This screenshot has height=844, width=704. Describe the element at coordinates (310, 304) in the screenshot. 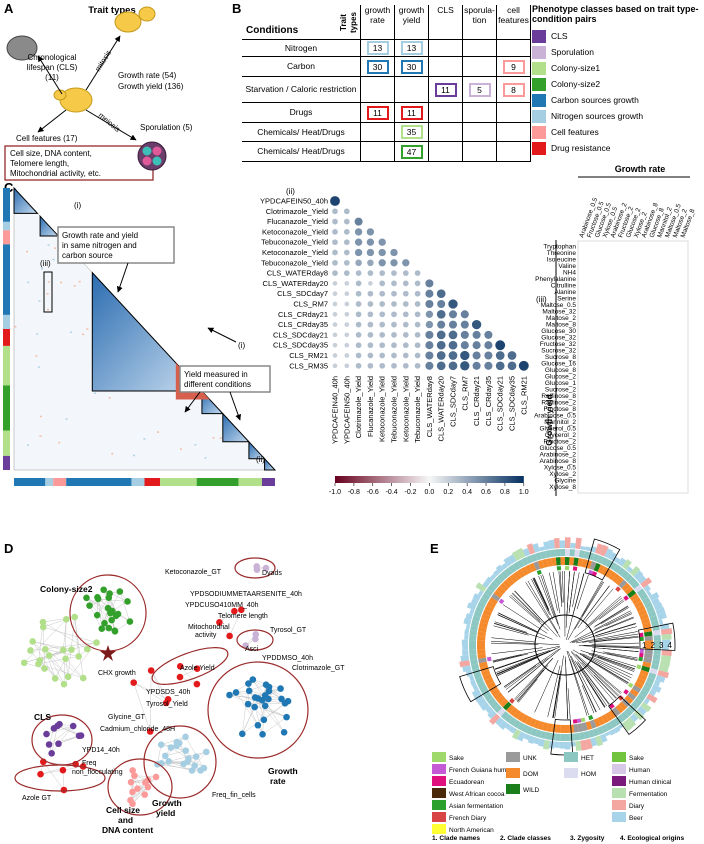

I see `label: CLS_RM7` at that location.